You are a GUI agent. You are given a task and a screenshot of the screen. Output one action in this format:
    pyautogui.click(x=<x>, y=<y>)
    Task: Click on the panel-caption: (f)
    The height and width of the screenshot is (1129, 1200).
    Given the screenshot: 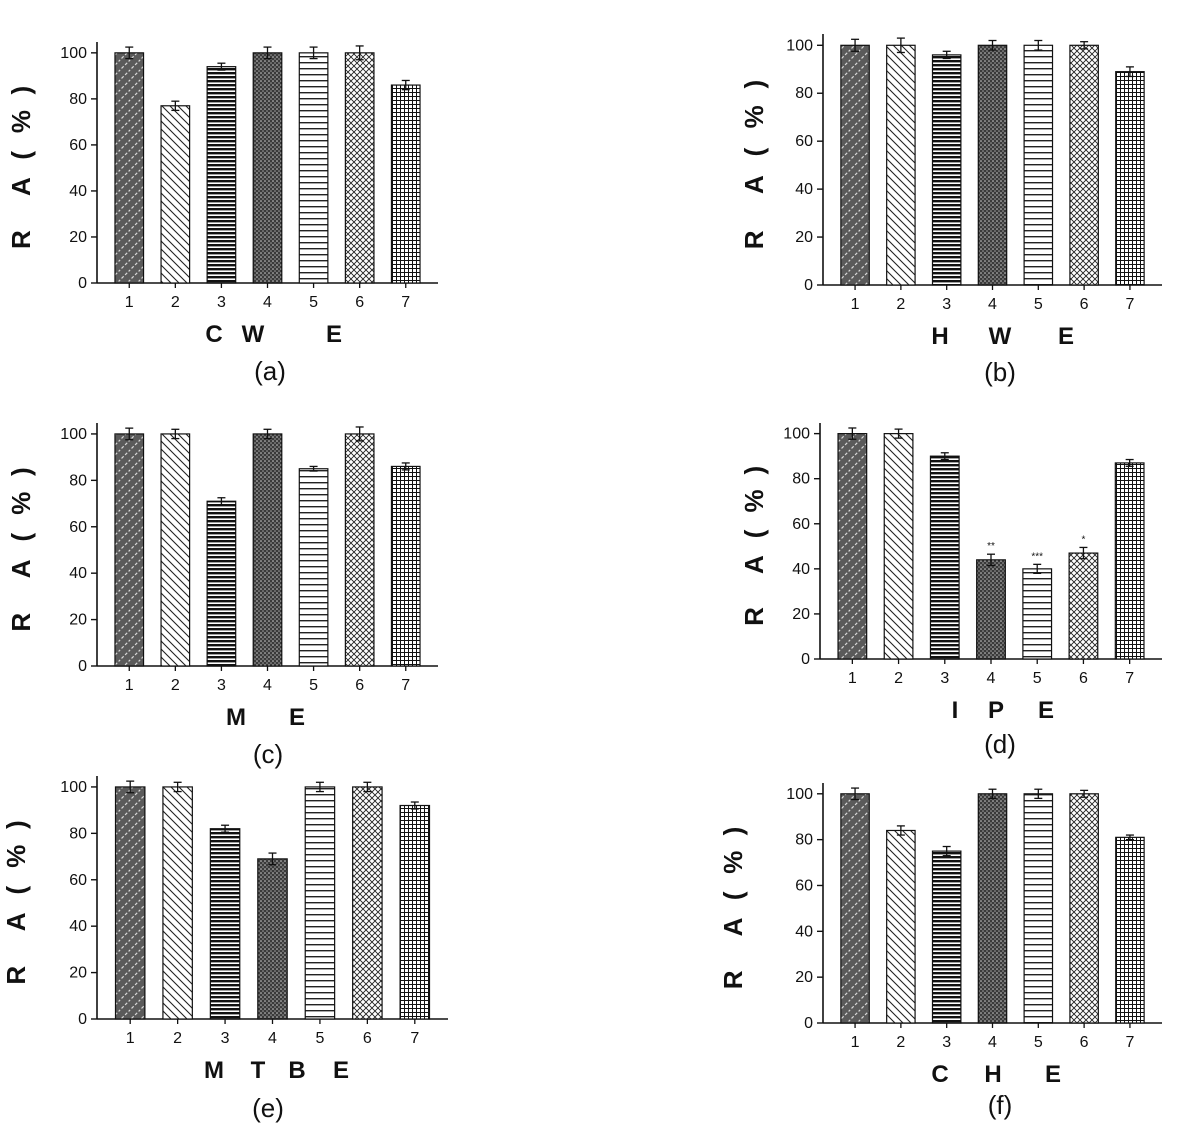 What is the action you would take?
    pyautogui.click(x=1000, y=1105)
    